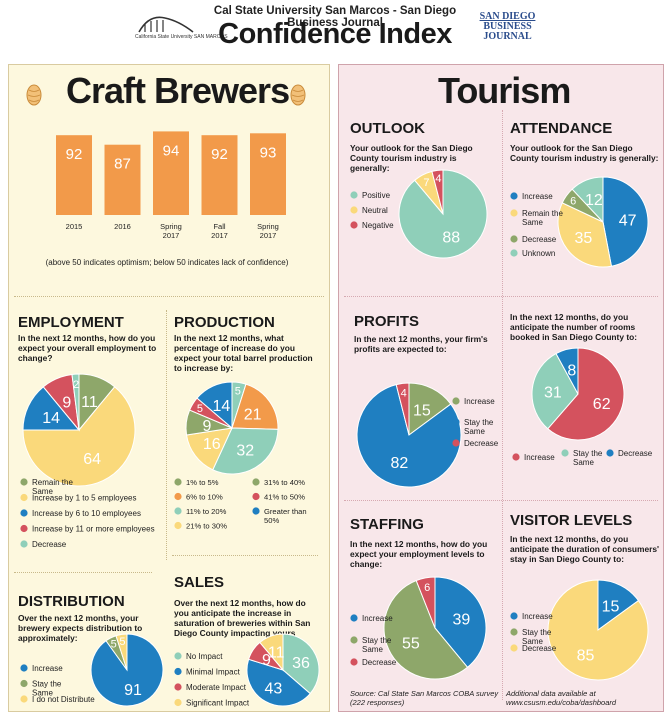  I want to click on outlook-legend-label: Negative, so click(378, 225).